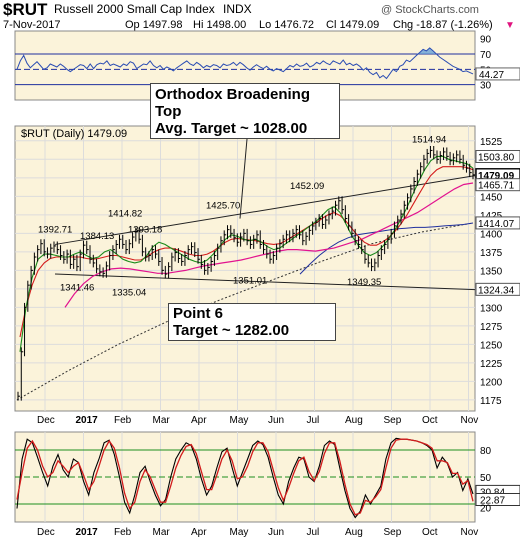  I want to click on price-tick-label: 1525, so click(491, 142).